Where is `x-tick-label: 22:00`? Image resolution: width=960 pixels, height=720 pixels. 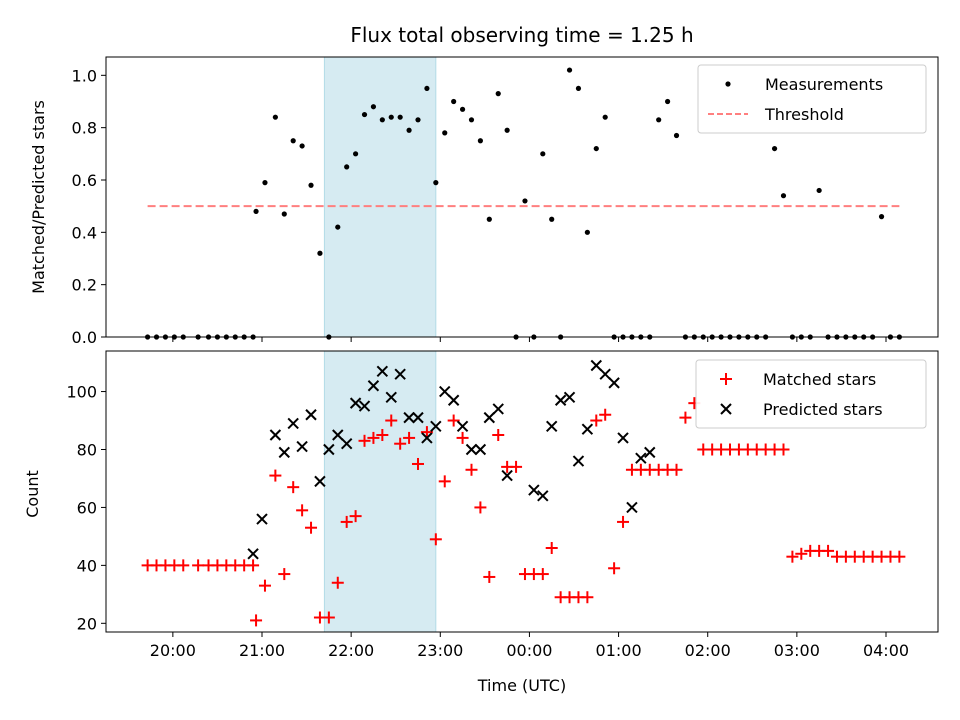
x-tick-label: 22:00 is located at coordinates (351, 650).